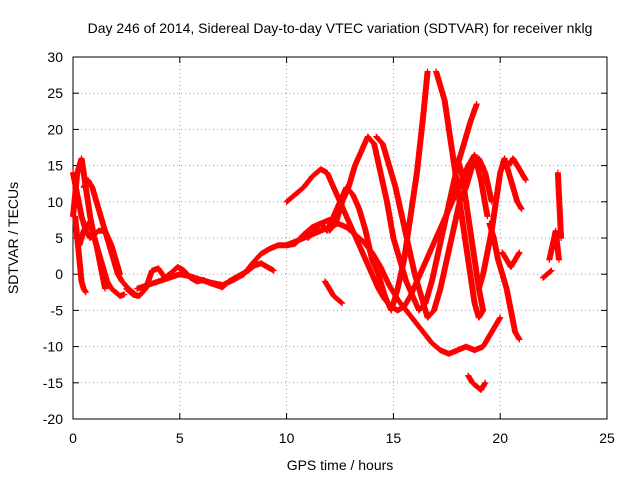 This screenshot has width=640, height=480. I want to click on series-arc-x, so click(547, 274).